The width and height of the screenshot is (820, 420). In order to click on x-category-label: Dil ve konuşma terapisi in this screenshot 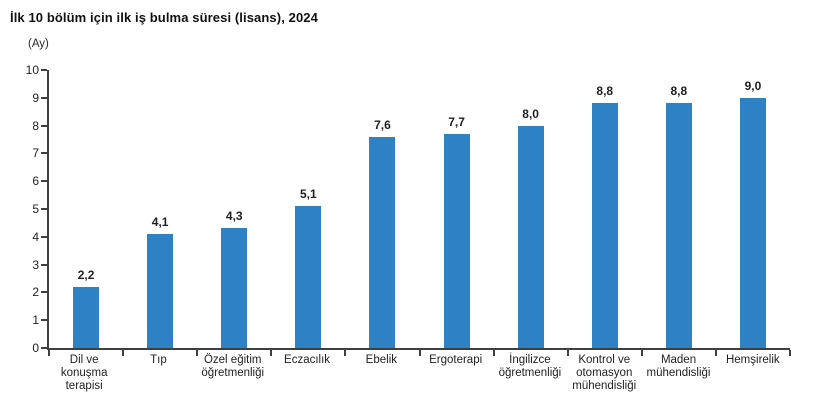, I will do `click(84, 373)`.